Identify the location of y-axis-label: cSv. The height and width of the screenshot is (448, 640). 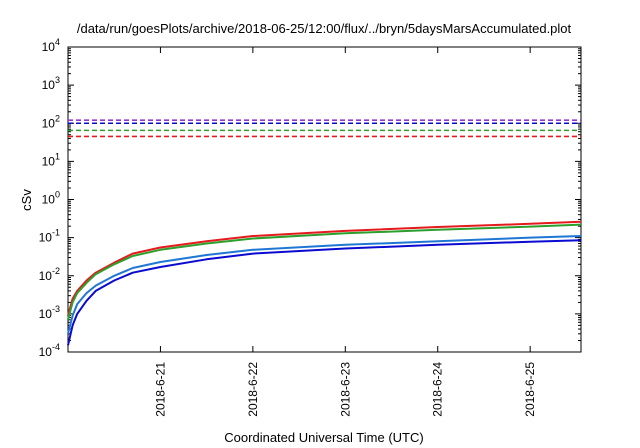
(26, 200).